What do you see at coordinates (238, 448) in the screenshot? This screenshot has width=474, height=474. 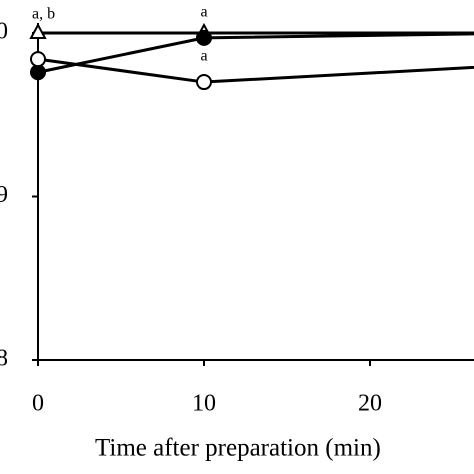 I see `x-axis-label: Time after preparation (min)` at bounding box center [238, 448].